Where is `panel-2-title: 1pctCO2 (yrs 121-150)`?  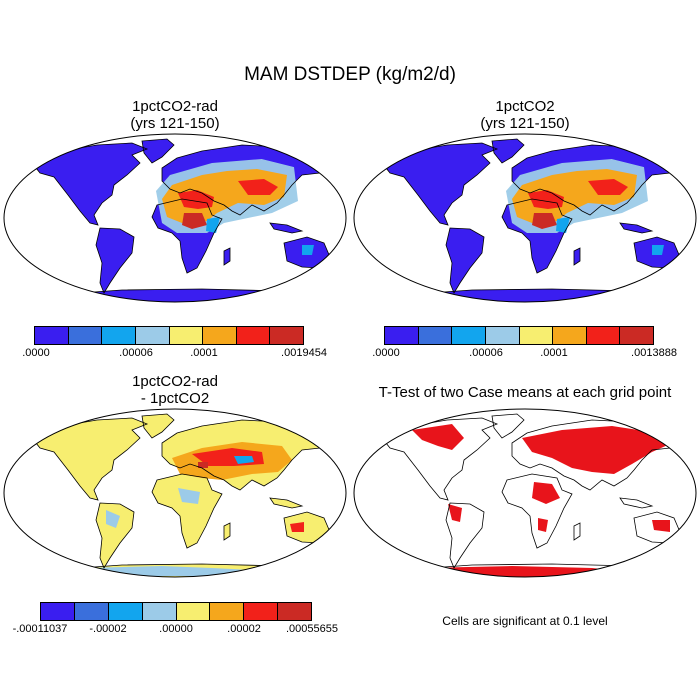
panel-2-title: 1pctCO2 (yrs 121-150) is located at coordinates (525, 115).